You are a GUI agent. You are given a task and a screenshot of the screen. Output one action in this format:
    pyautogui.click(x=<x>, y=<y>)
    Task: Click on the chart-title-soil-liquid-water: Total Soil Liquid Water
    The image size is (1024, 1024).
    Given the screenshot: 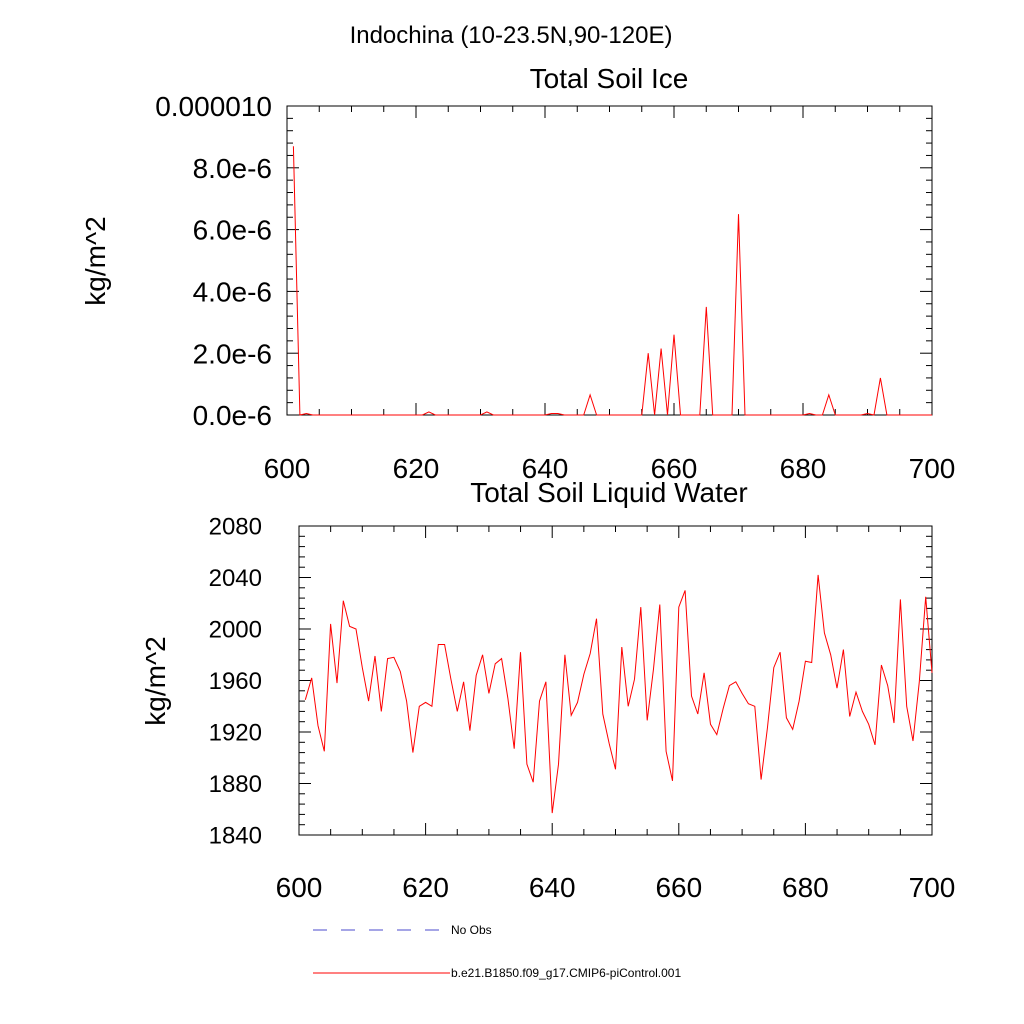 What is the action you would take?
    pyautogui.click(x=609, y=492)
    